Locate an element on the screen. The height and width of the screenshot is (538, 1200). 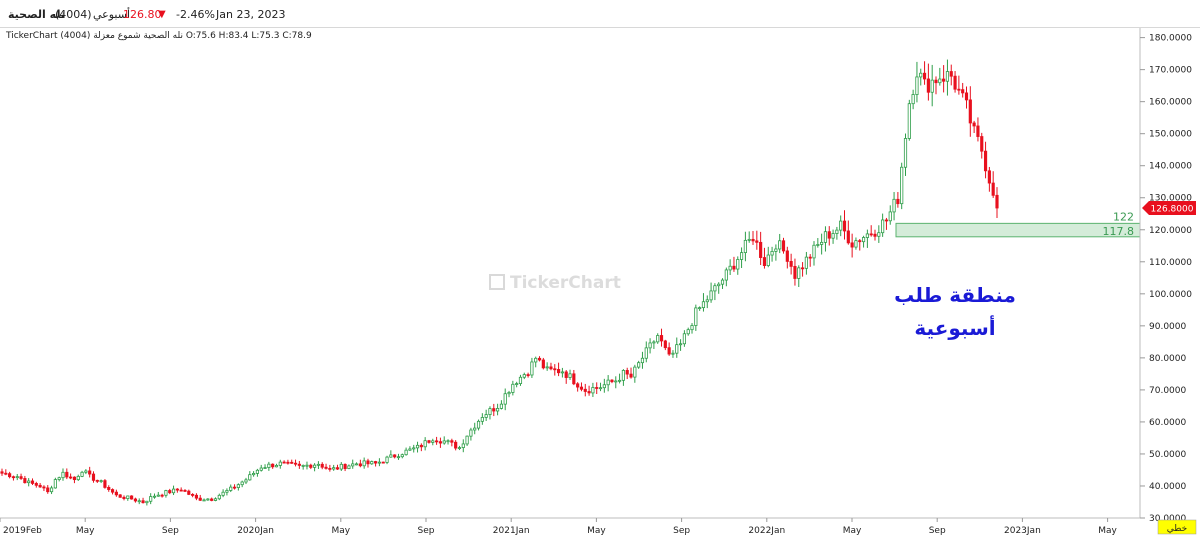
y-tick-label: 110.0000 is located at coordinates (1170, 263).